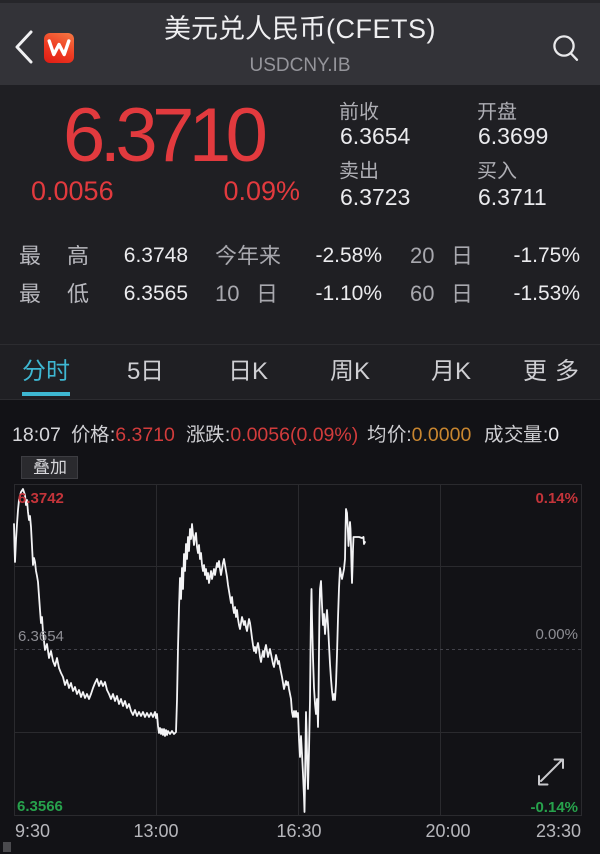 Image resolution: width=600 pixels, height=854 pixels. I want to click on svg-text: 0.00%, so click(556, 634).